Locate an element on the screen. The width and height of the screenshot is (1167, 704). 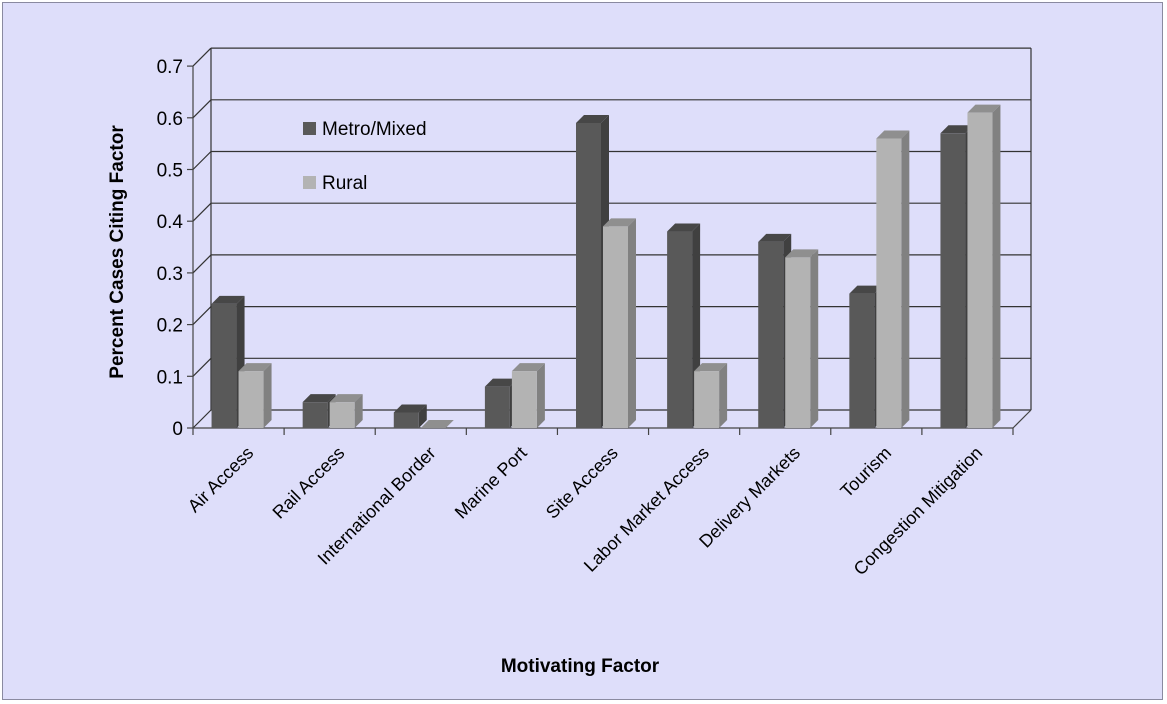
x-tick-label: Marine Port is located at coordinates (491, 483).